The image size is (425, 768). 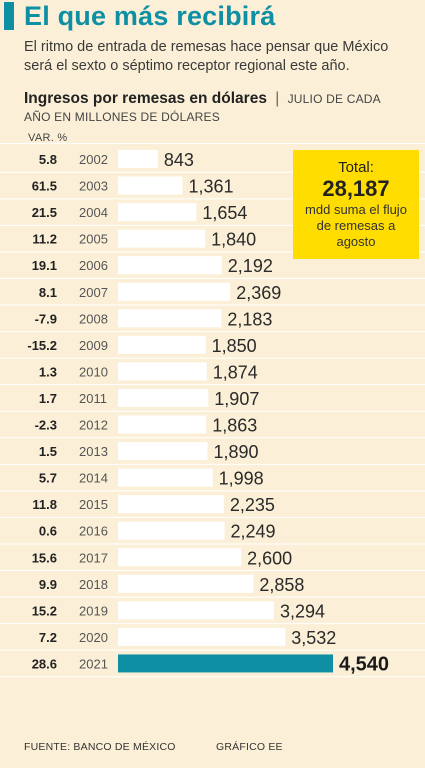 I want to click on graphic-credit: GRÁFICO EE, so click(x=249, y=747).